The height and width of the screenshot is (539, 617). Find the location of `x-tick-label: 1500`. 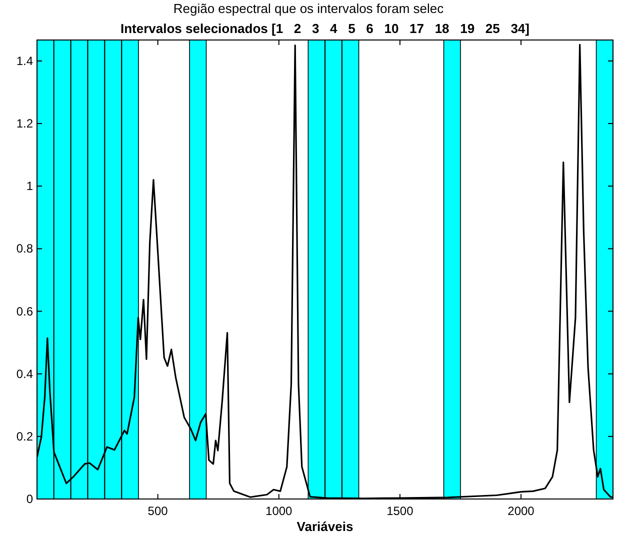

x-tick-label: 1500 is located at coordinates (400, 511).